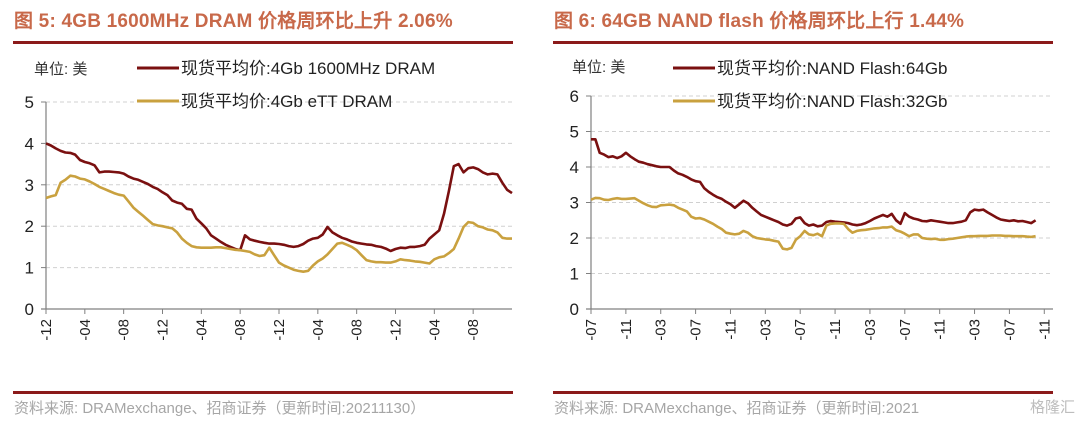  I want to click on figure-5-title: 图 5: 4GB 1600MHz DRAM 价格周环比上升 2.06%, so click(233, 21).